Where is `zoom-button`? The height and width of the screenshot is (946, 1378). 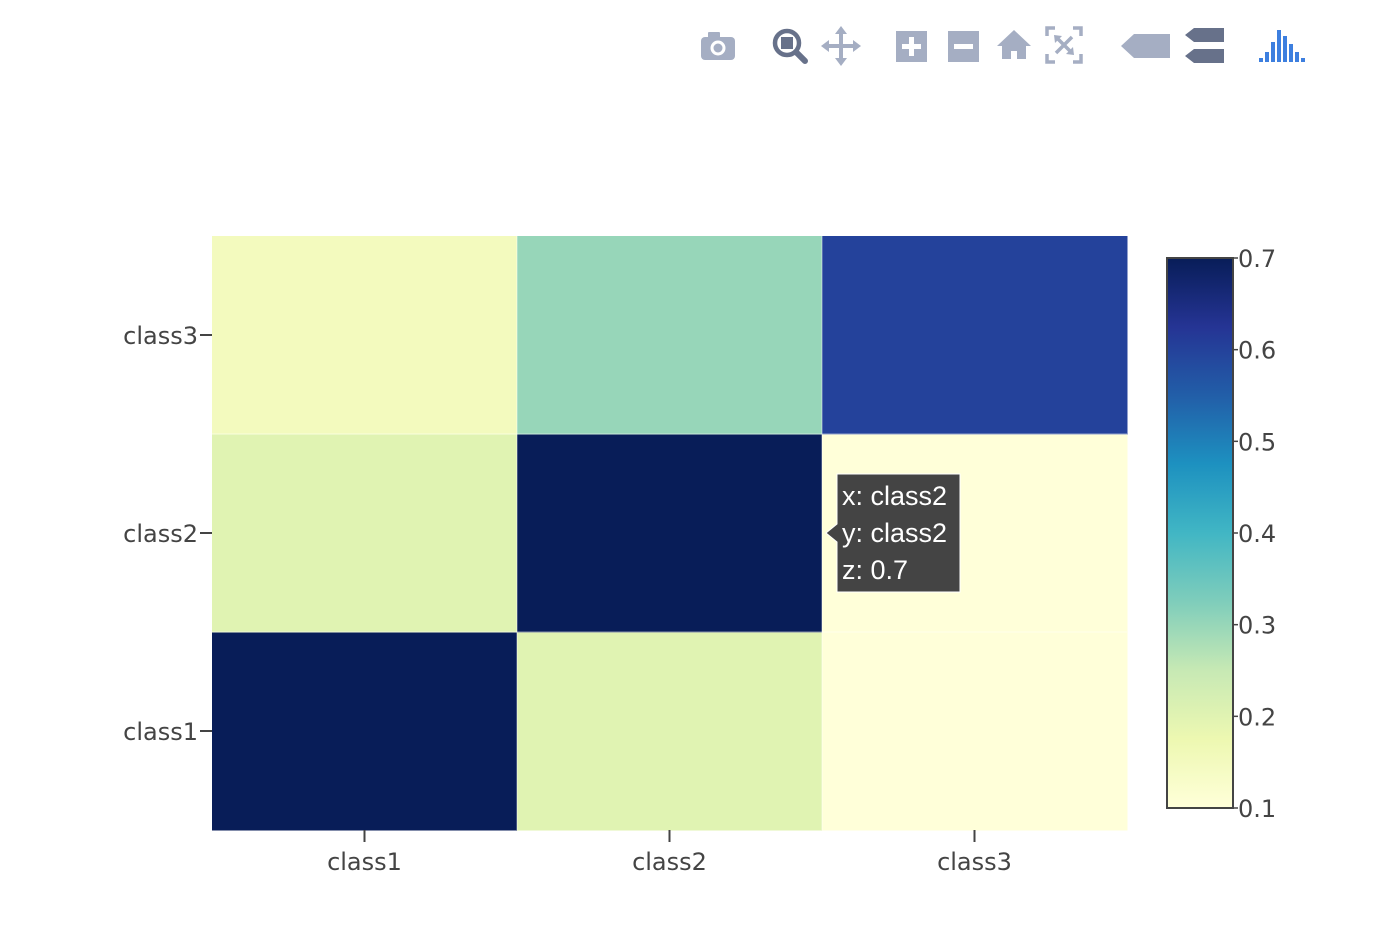 zoom-button is located at coordinates (790, 46).